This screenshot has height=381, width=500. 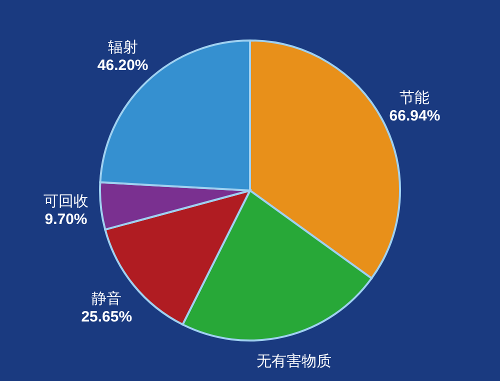 I want to click on data-label: 46.20%, so click(x=122, y=65).